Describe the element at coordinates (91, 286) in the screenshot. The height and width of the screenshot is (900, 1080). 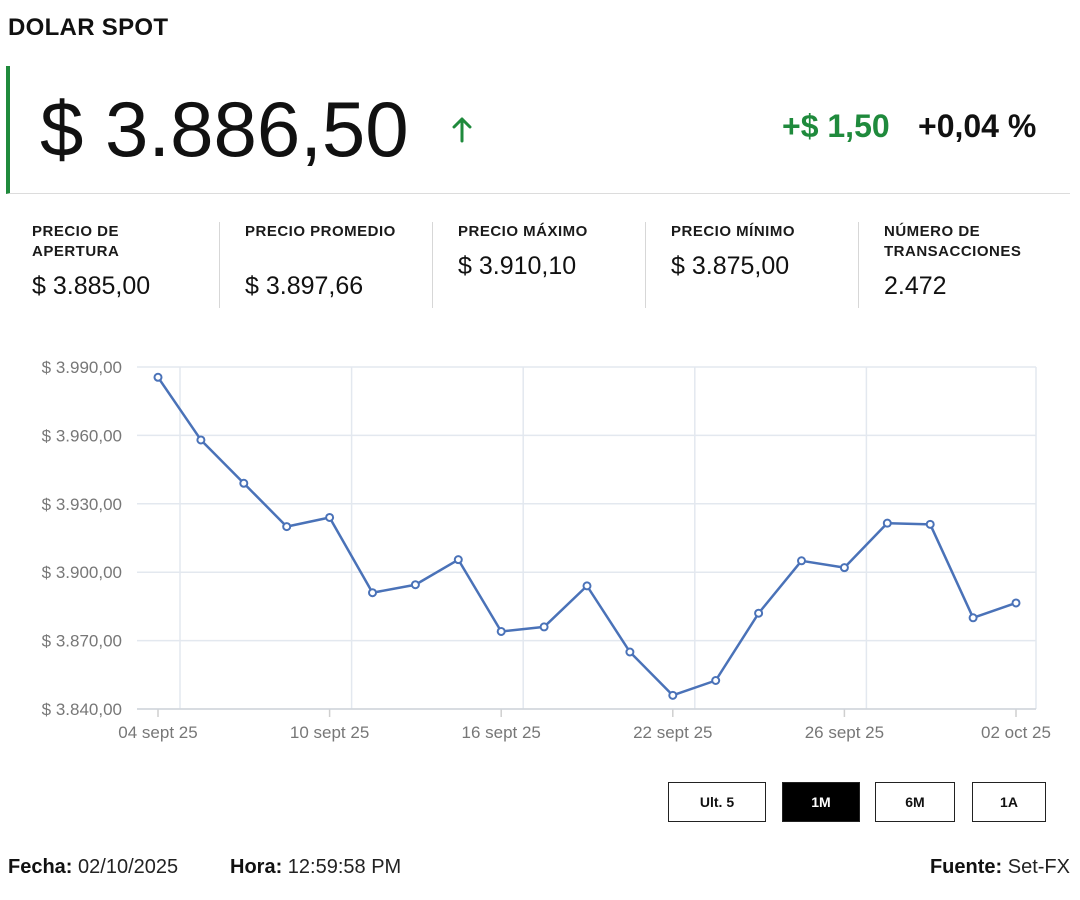
I see `stat-value: $ 3.885,00` at that location.